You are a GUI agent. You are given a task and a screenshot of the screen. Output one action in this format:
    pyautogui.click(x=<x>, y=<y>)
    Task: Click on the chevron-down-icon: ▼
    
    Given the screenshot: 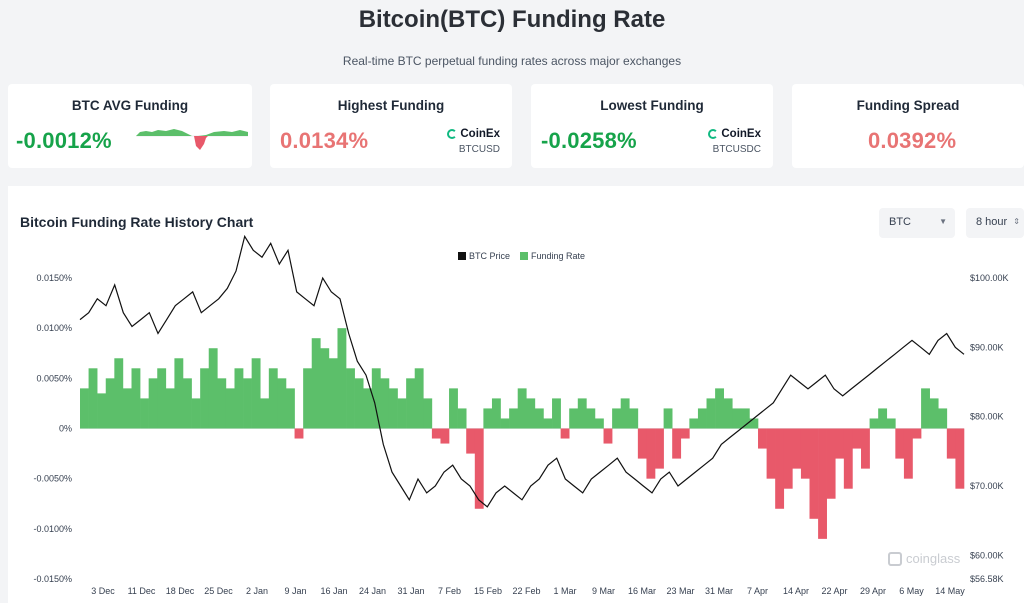 What is the action you would take?
    pyautogui.click(x=943, y=221)
    